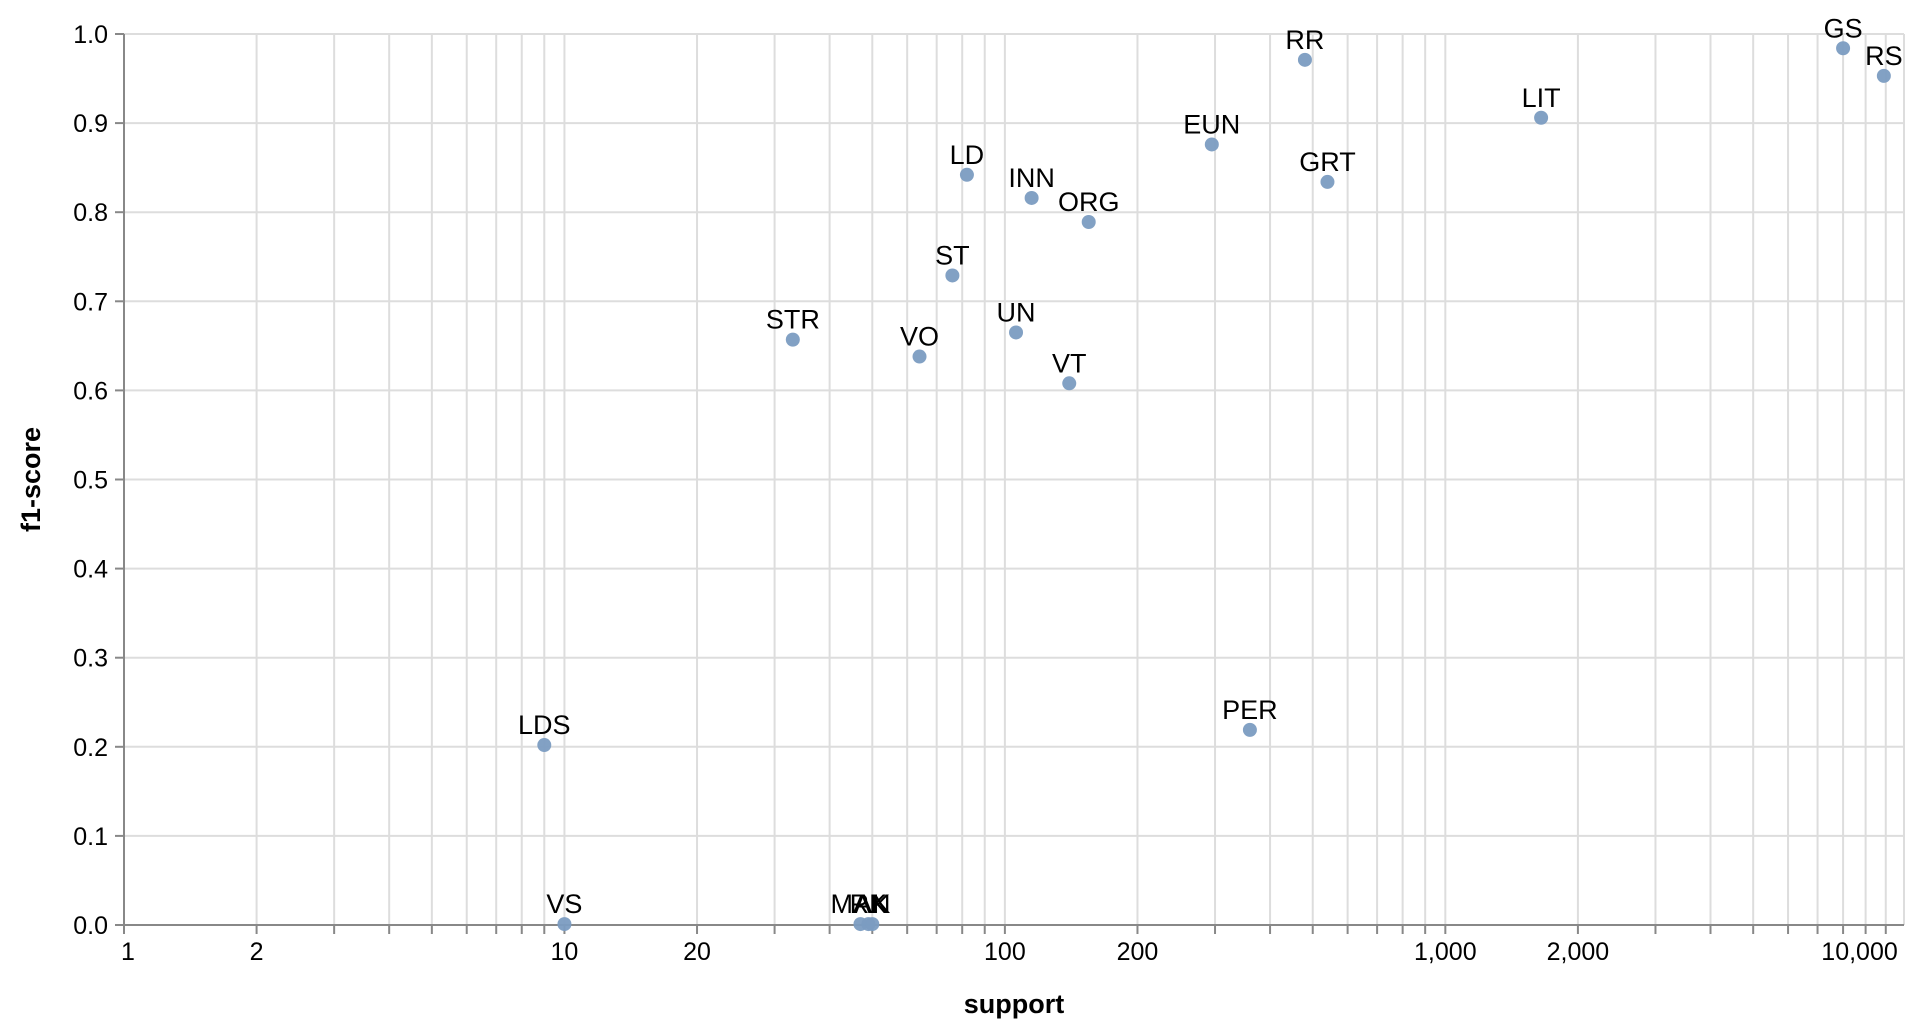 This screenshot has height=1033, width=1920. What do you see at coordinates (90, 926) in the screenshot?
I see `y-tick-label: 0.0` at bounding box center [90, 926].